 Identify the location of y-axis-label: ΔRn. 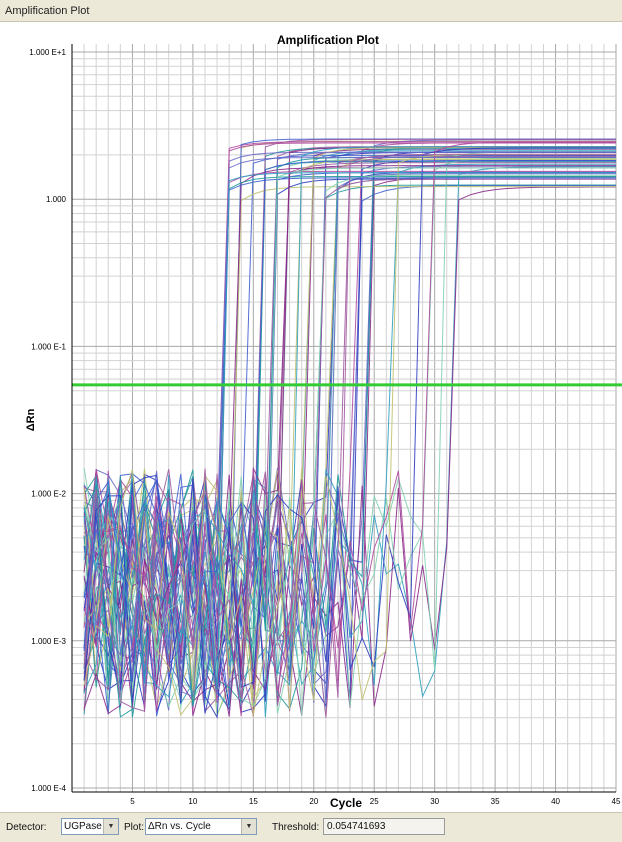
(31, 419).